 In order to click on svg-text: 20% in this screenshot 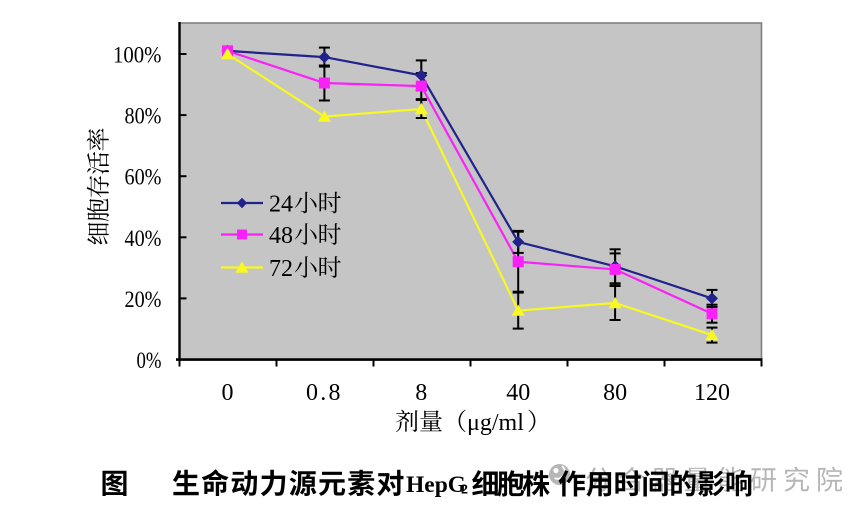, I will do `click(143, 300)`.